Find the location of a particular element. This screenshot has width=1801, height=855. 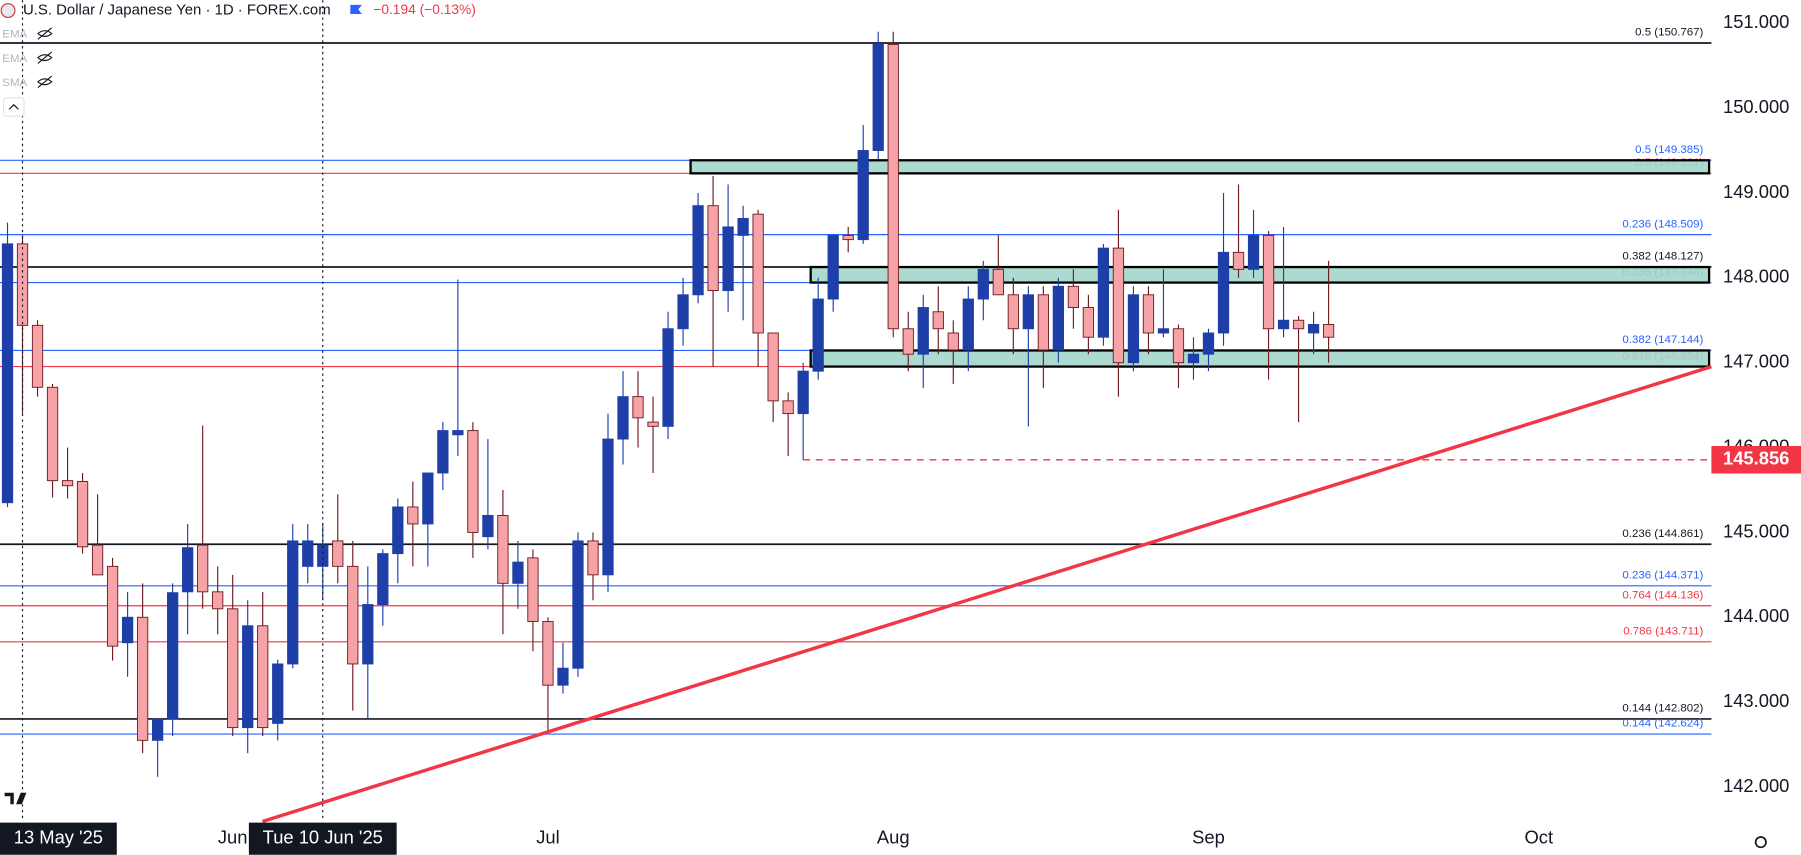

symbol-icon is located at coordinates (8, 11).